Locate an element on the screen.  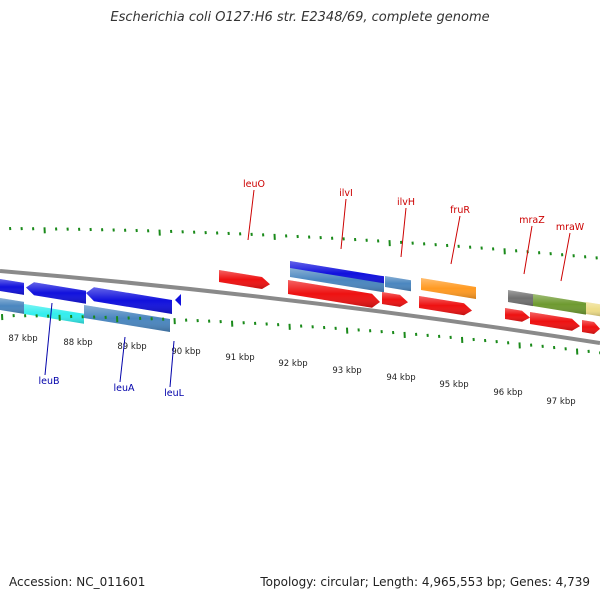
gene-label: leuO is located at coordinates (254, 184).